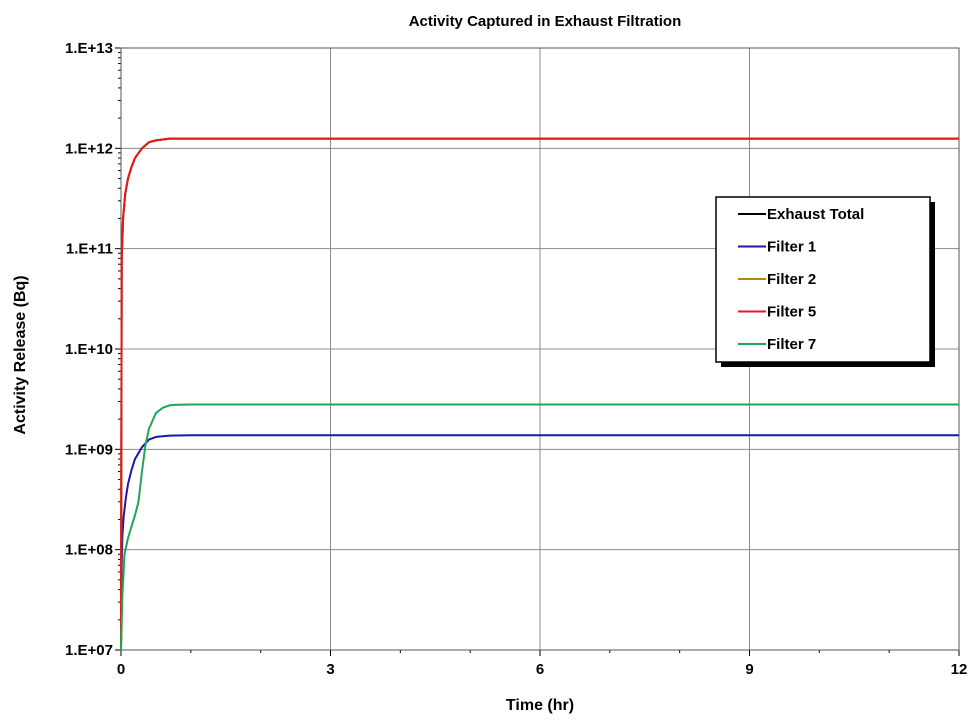 Image resolution: width=976 pixels, height=720 pixels. What do you see at coordinates (959, 669) in the screenshot?
I see `x-tick-label: 12` at bounding box center [959, 669].